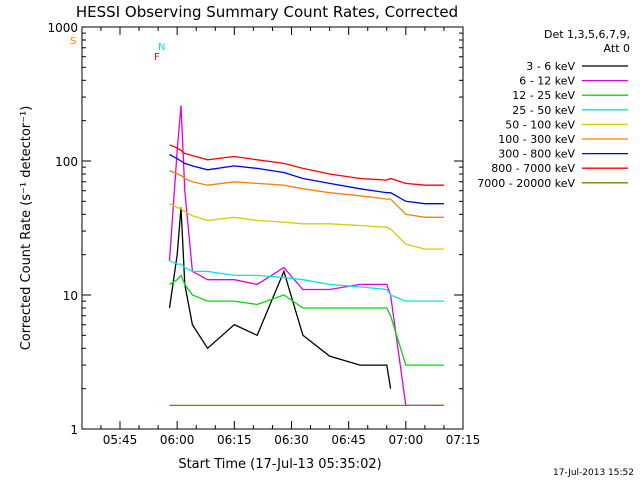  Describe the element at coordinates (234, 440) in the screenshot. I see `x-tick-label: 06:15` at that location.